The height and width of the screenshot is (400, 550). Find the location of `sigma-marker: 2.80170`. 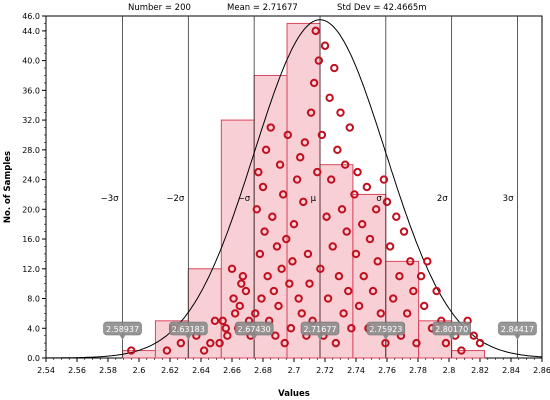

sigma-marker: 2.80170 is located at coordinates (451, 330).